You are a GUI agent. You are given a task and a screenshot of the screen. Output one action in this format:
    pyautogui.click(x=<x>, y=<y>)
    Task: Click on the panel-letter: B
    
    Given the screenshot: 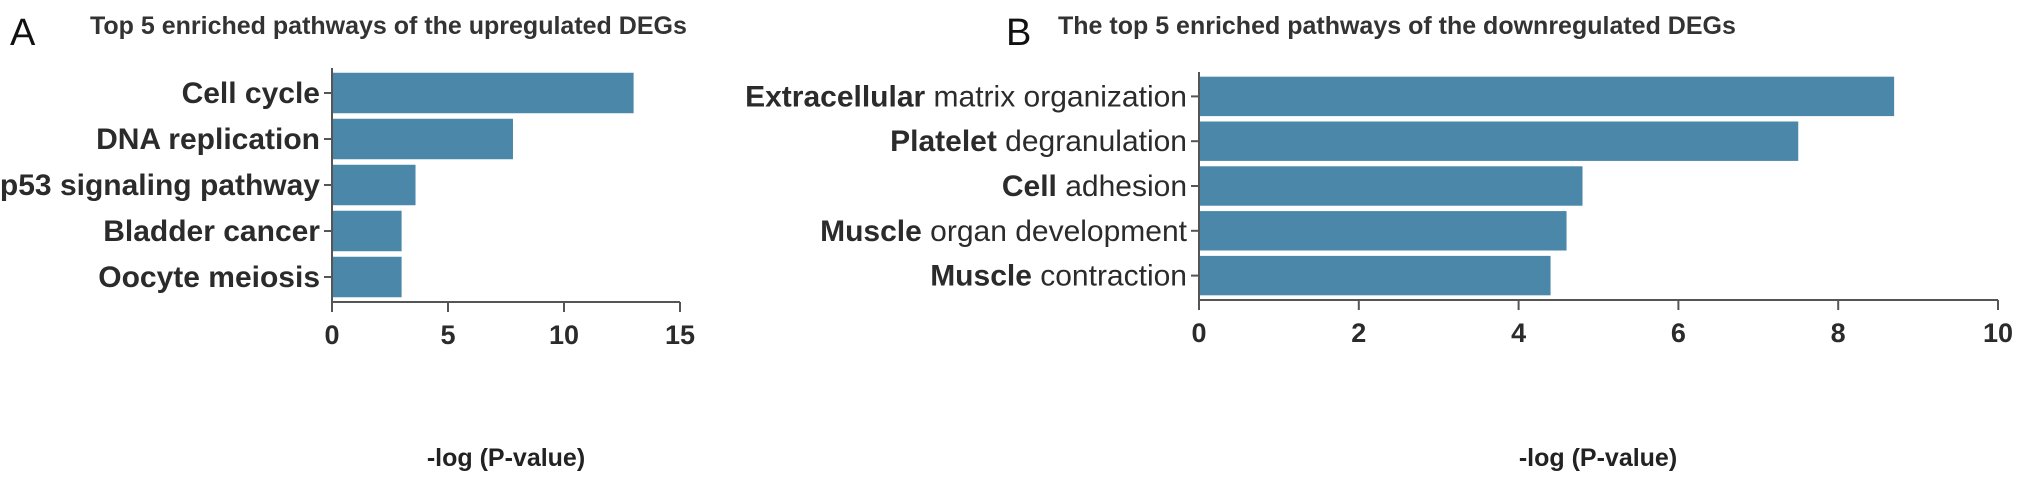 What is the action you would take?
    pyautogui.click(x=1019, y=33)
    